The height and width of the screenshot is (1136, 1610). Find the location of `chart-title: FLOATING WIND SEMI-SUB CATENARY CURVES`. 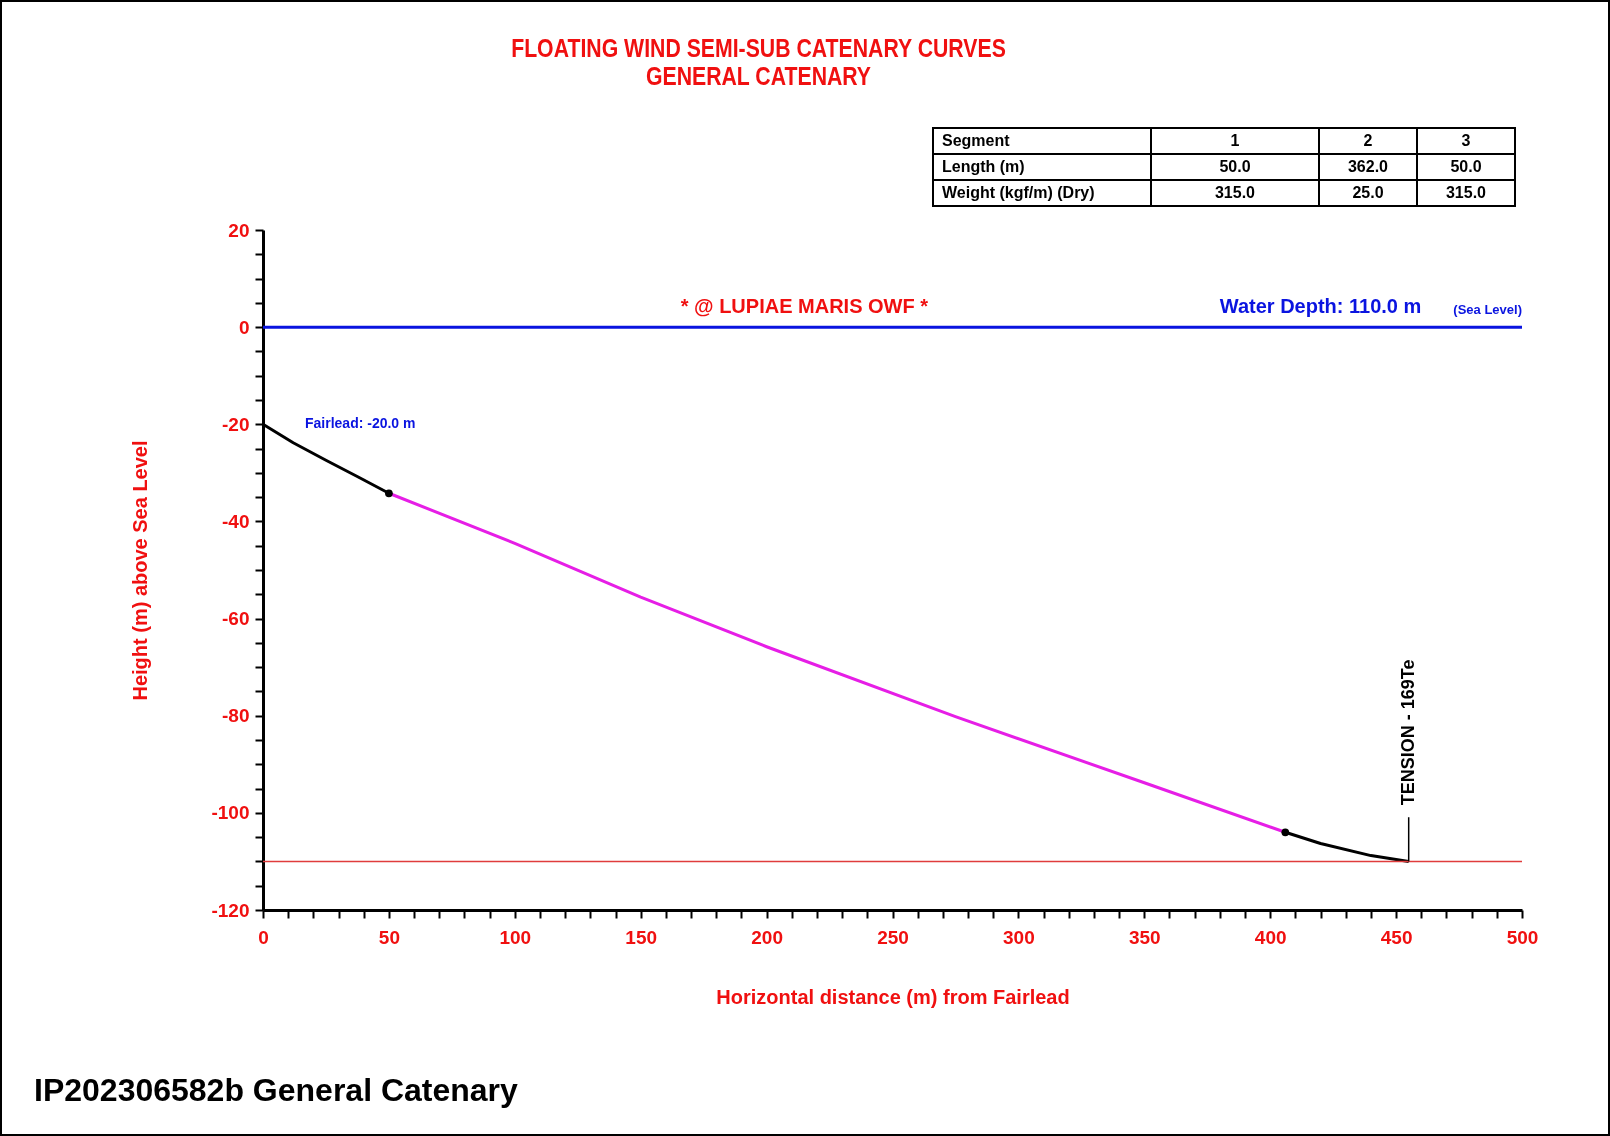

chart-title: FLOATING WIND SEMI-SUB CATENARY CURVES is located at coordinates (758, 48).